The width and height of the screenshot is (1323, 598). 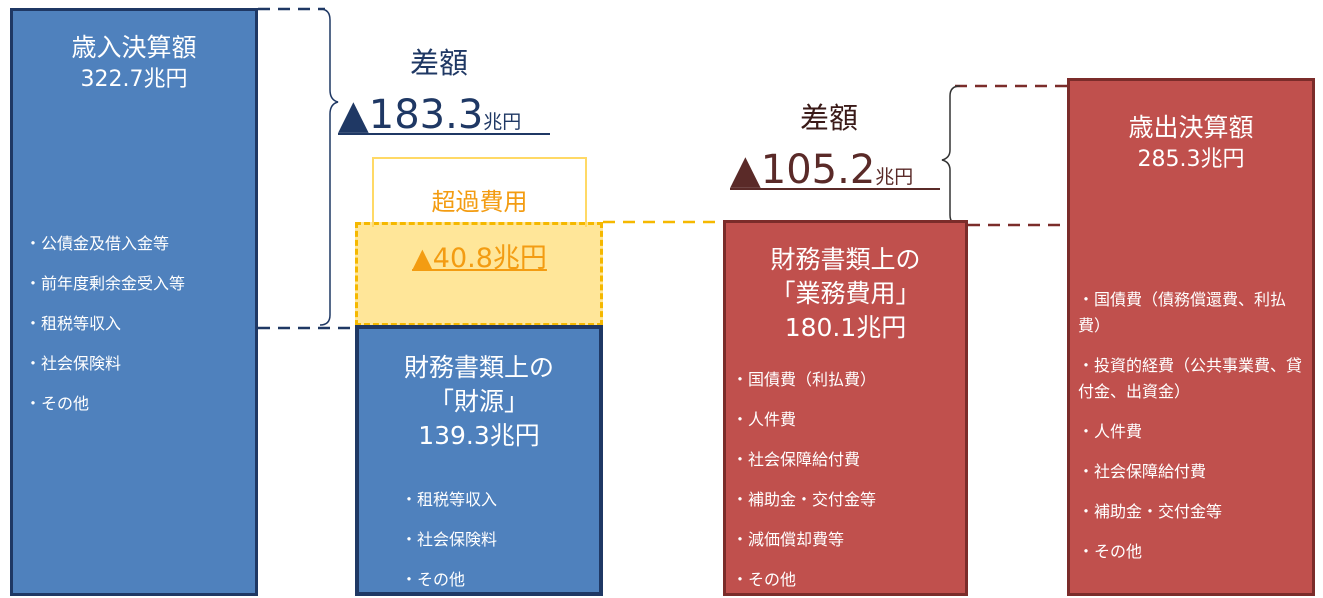 I want to click on item-list: ・公債金及借入金等 ・前年度剰余金受入等 ・租税等収入 ・社会保険料 ・その他, so click(x=105, y=331).